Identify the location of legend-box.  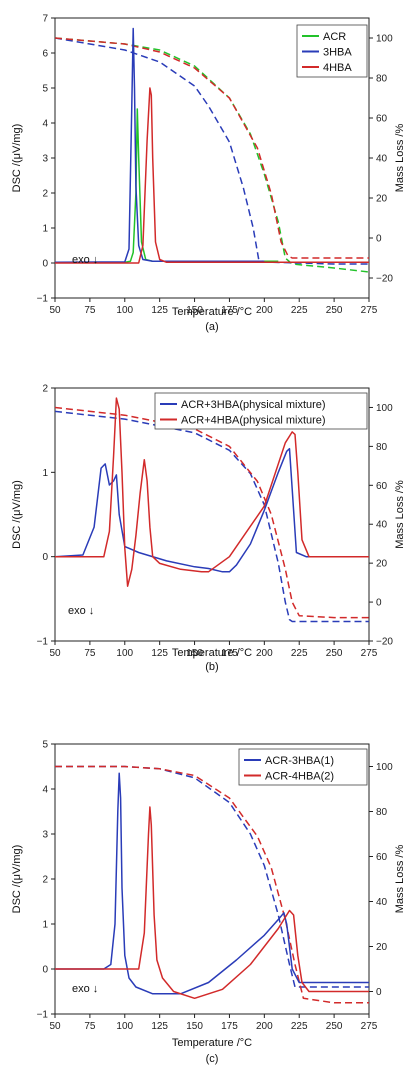
(261, 411).